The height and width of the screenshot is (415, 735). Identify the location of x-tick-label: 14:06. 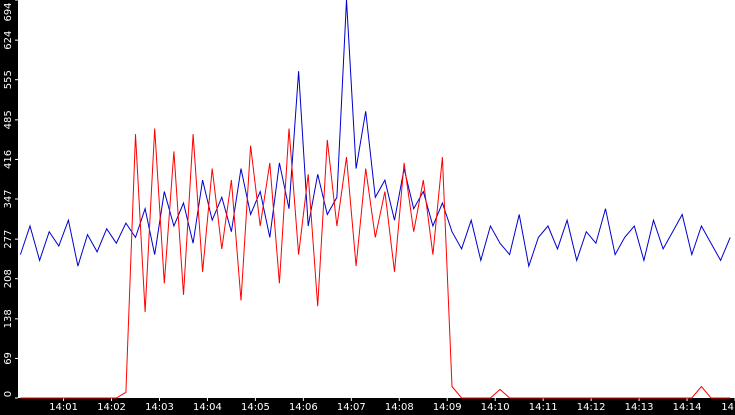
(303, 407).